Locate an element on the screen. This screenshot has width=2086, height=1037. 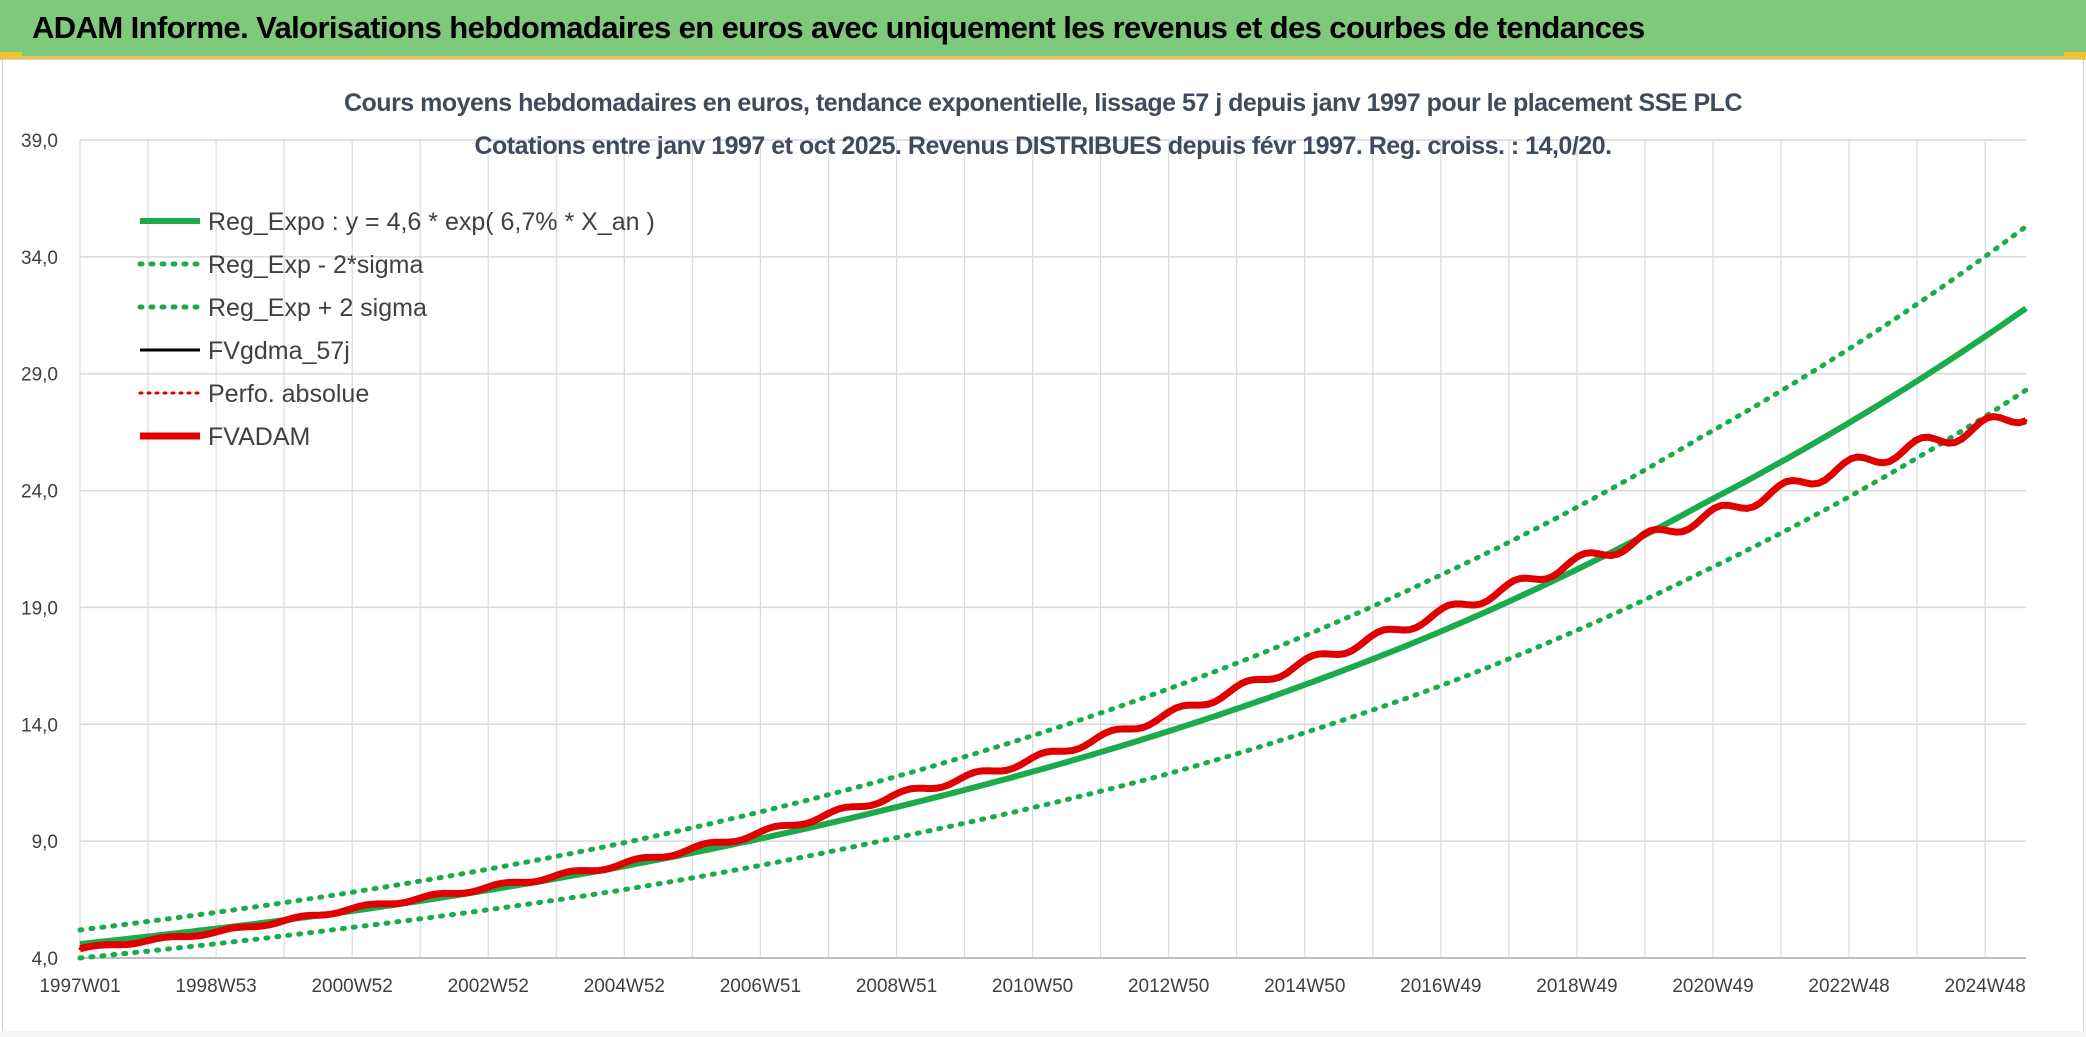
x-tick-label: 1998W53 is located at coordinates (215, 986).